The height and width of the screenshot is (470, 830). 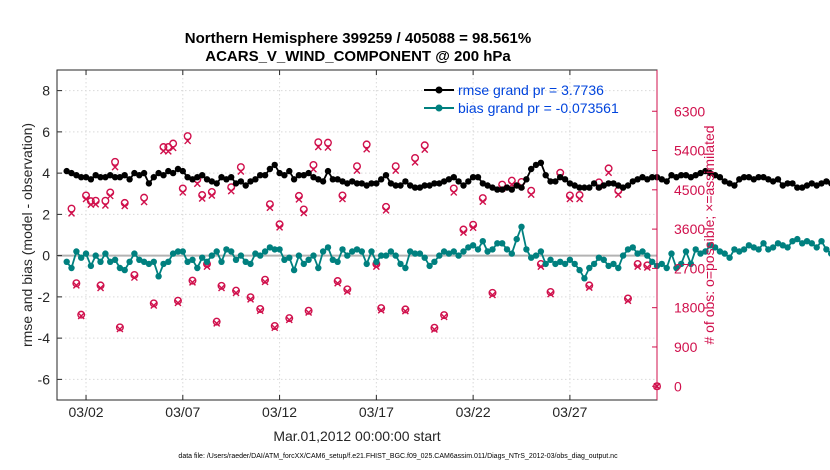 I want to click on y-left-tick-label: -6, so click(x=44, y=379).